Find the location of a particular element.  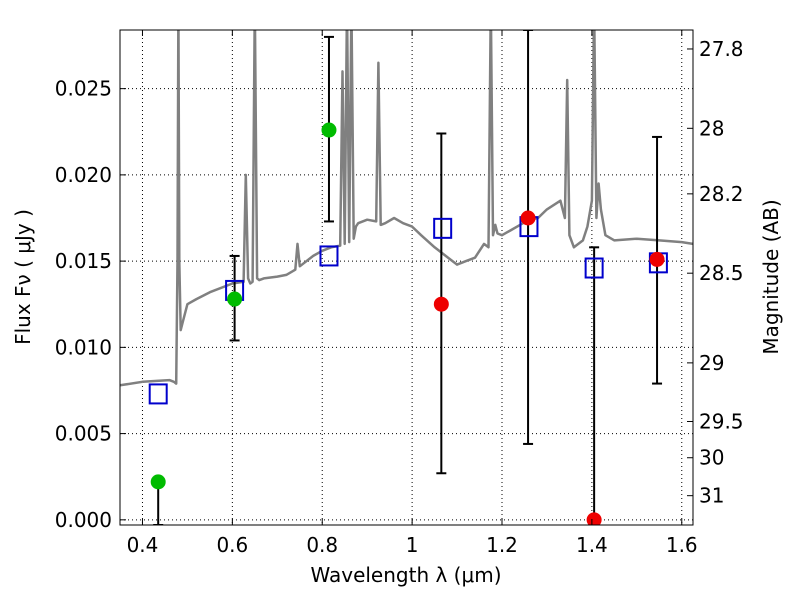

x-tick-label: 1 is located at coordinates (412, 545).